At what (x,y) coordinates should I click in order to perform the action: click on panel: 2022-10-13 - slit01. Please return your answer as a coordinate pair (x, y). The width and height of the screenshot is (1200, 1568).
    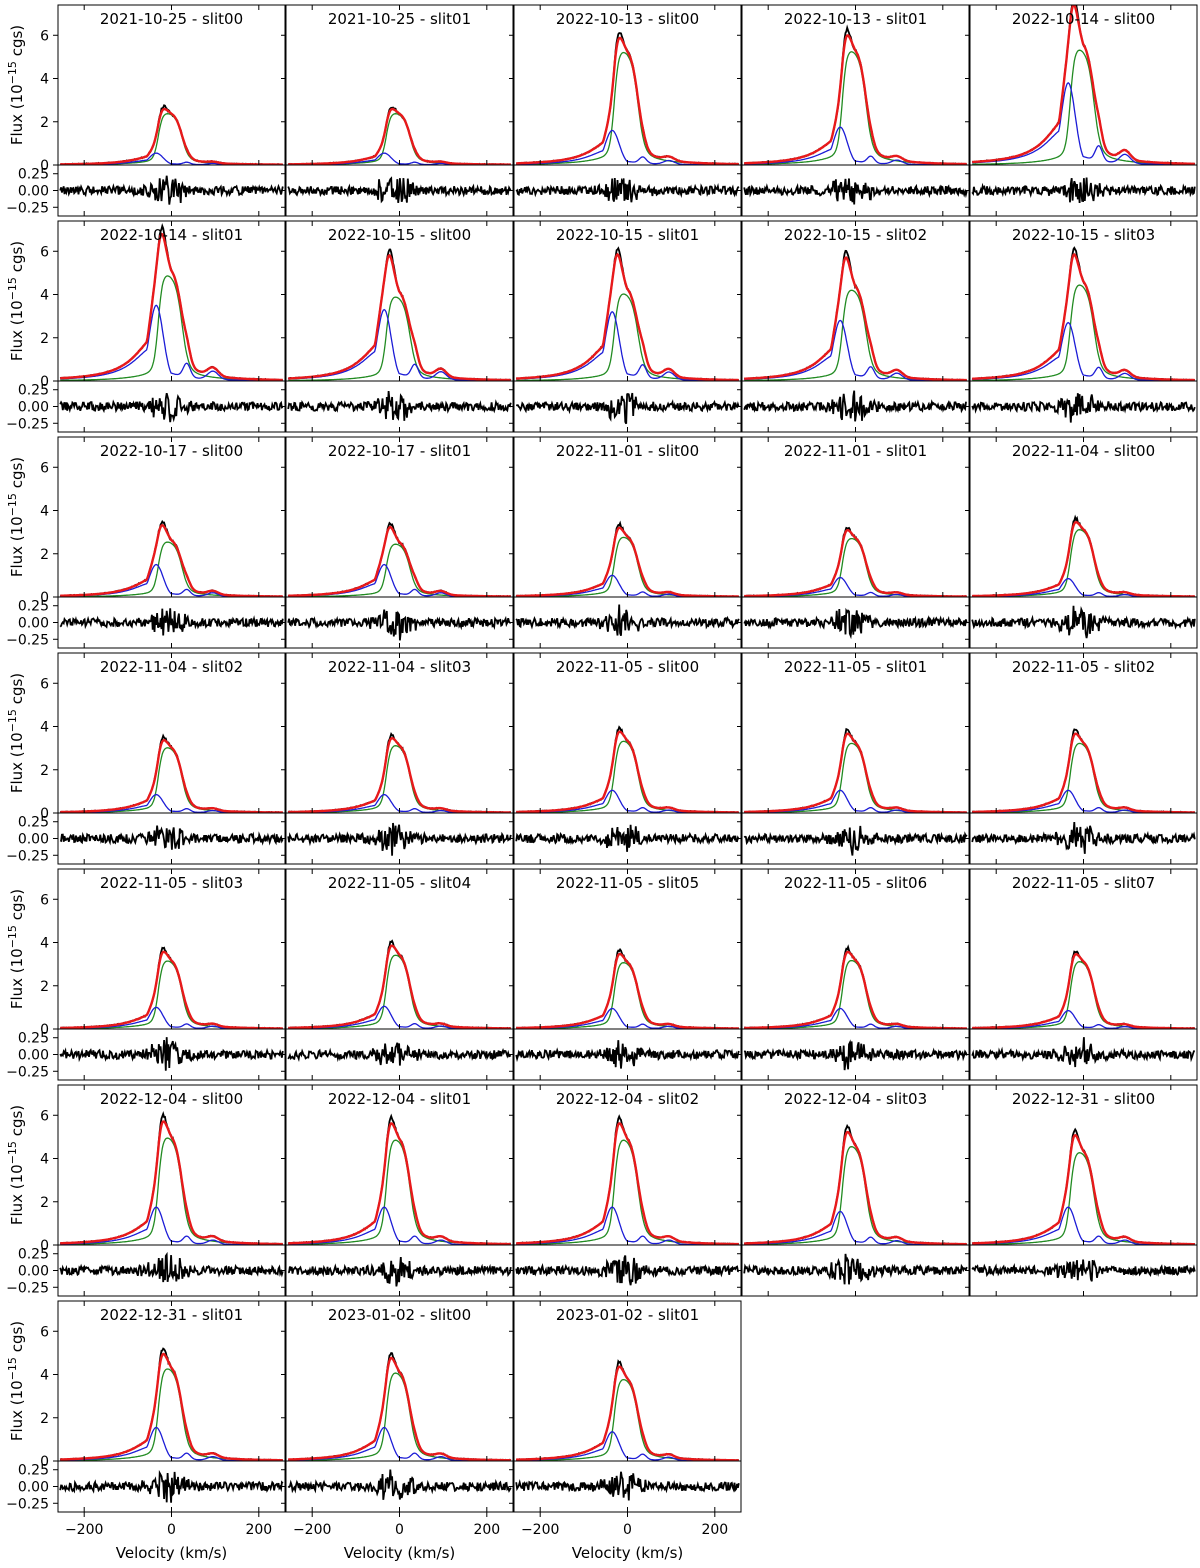
    Looking at the image, I should click on (853, 110).